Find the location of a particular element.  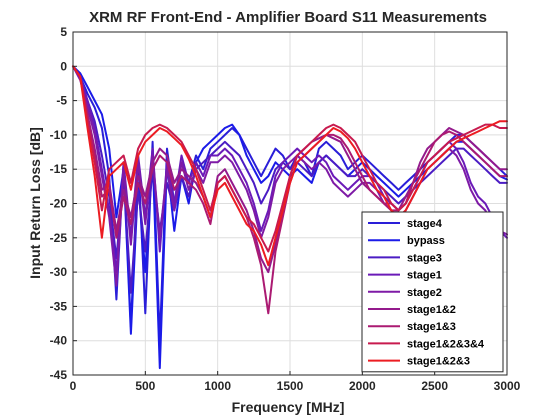

legend-label: stage2 is located at coordinates (424, 293).